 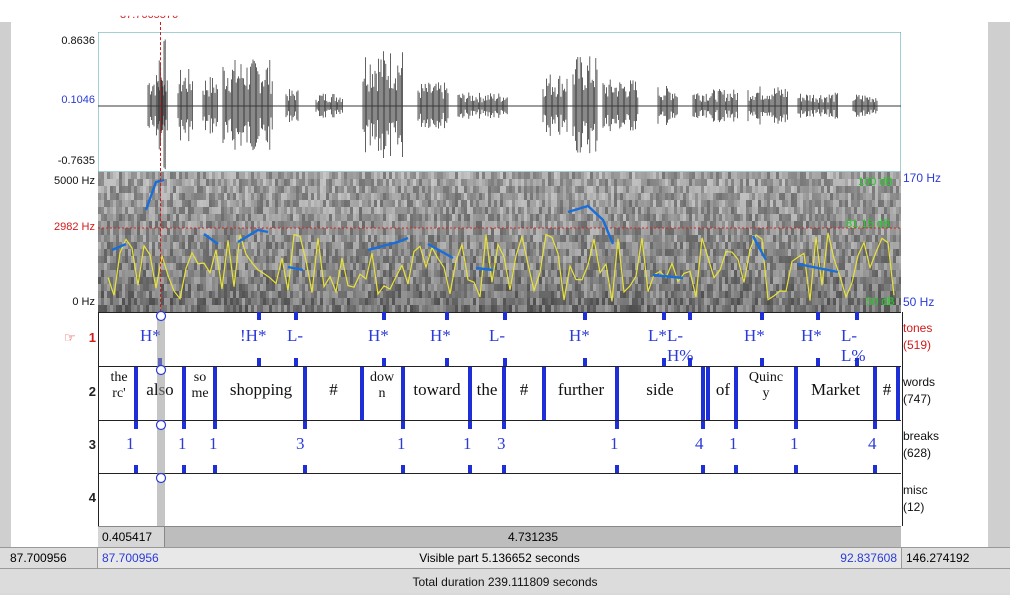 I want to click on visible-part-label: Visible part 5.136652 seconds, so click(x=499, y=558).